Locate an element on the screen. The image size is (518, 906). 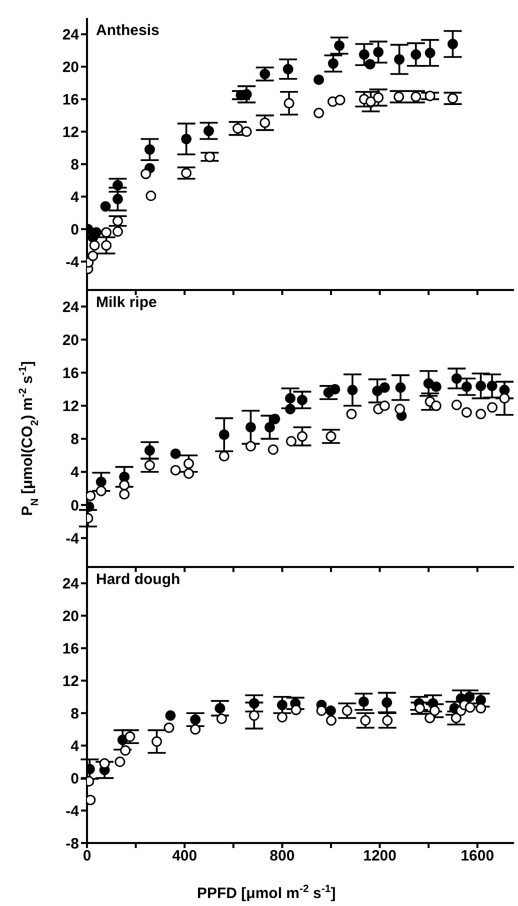
y-tick-label: 8 is located at coordinates (74, 165).